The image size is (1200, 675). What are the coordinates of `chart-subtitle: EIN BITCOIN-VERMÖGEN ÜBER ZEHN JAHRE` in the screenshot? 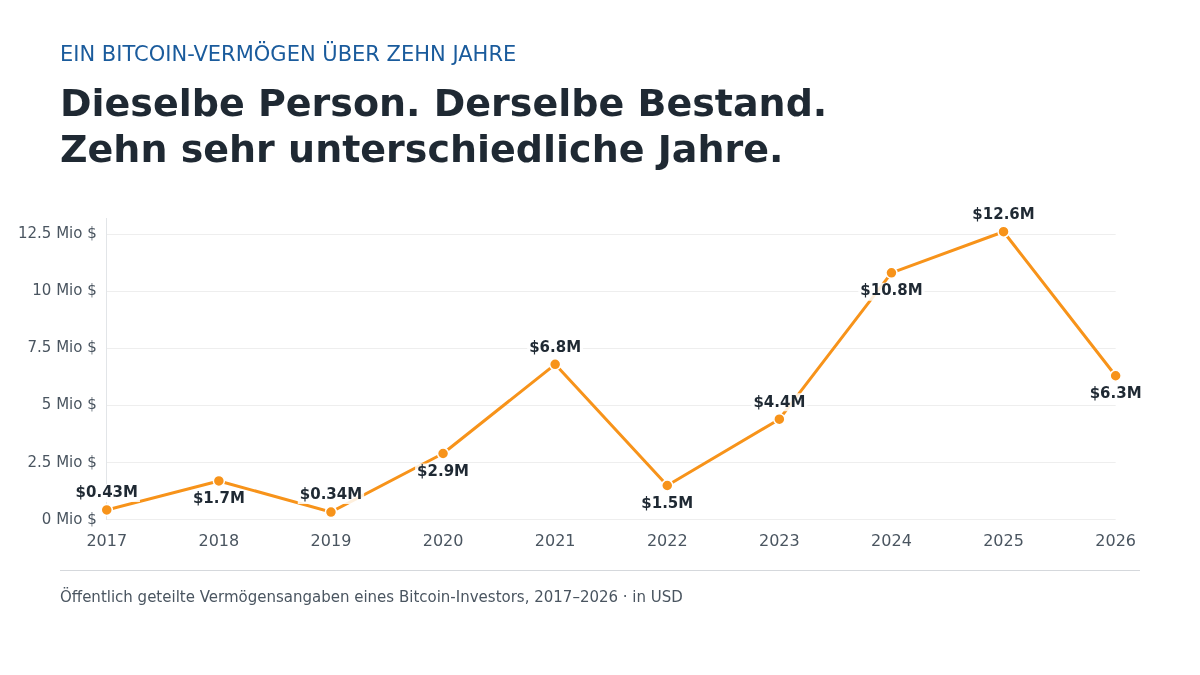 It's located at (288, 54).